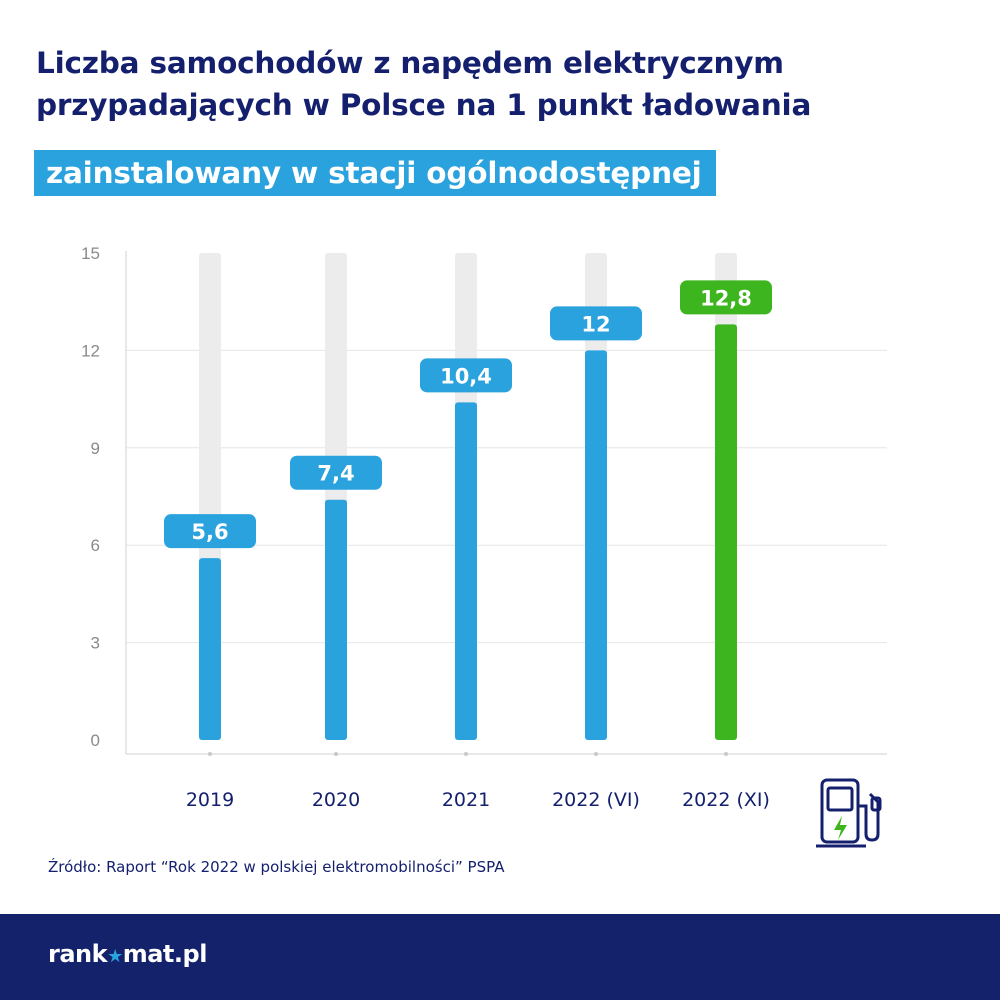  Describe the element at coordinates (90, 253) in the screenshot. I see `y-tick-label: 15` at that location.